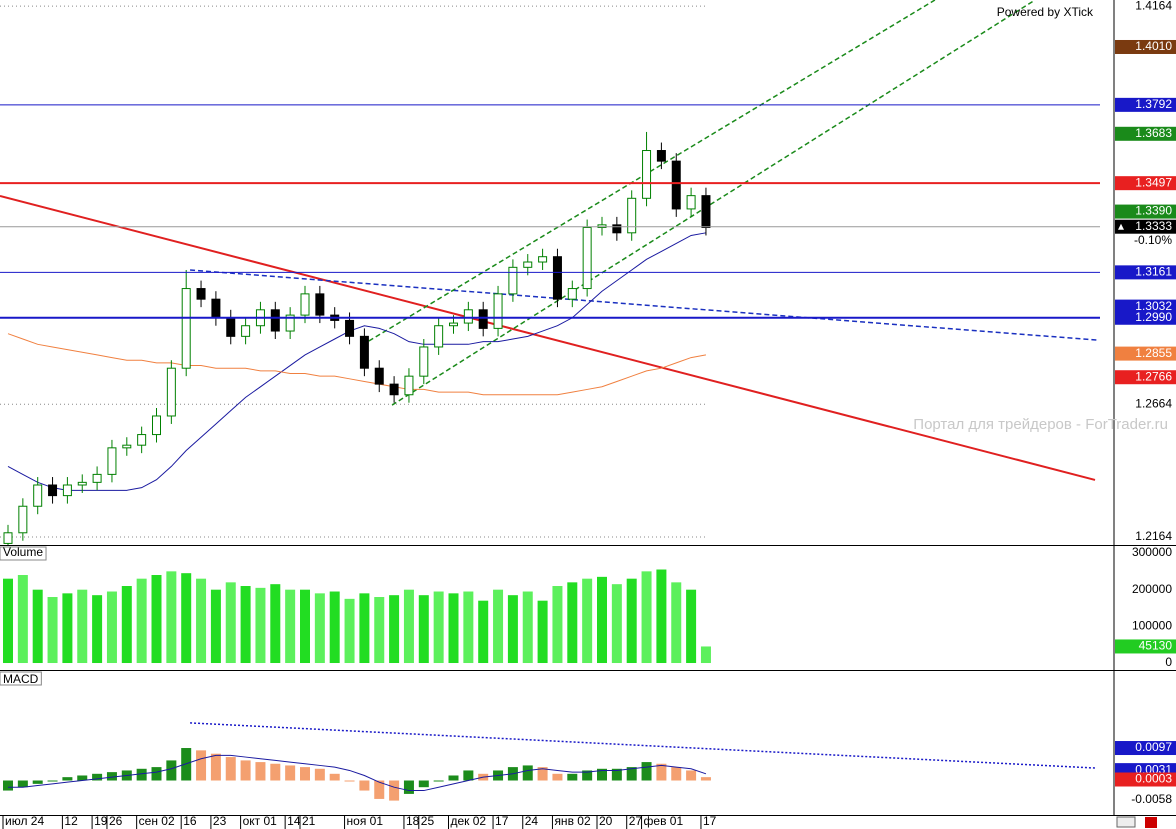  What do you see at coordinates (428, 821) in the screenshot?
I see `x-tick-label: 25` at bounding box center [428, 821].